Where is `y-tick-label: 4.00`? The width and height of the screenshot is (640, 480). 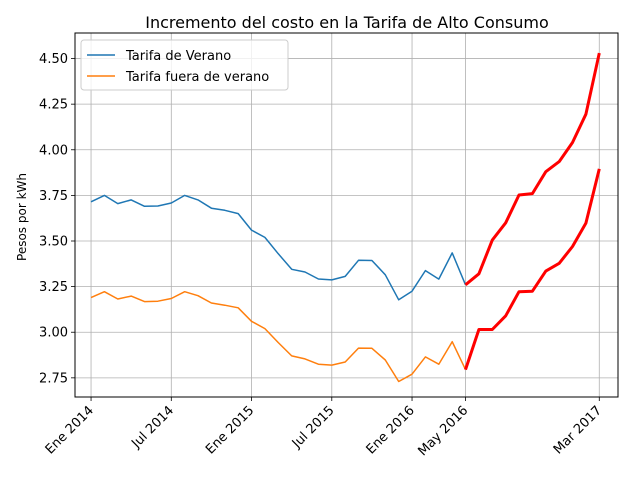
y-tick-label: 4.00 is located at coordinates (53, 150).